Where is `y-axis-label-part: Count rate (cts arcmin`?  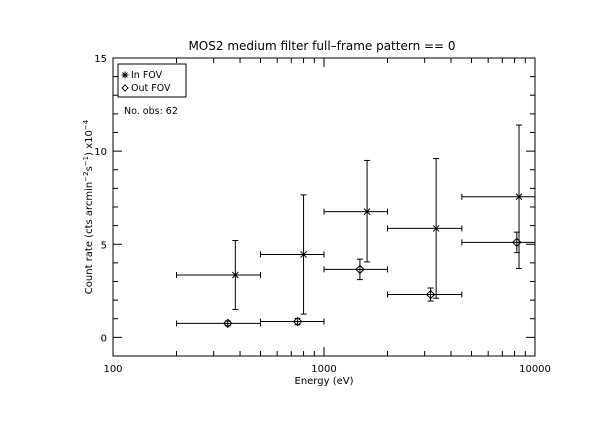 y-axis-label-part: Count rate (cts arcmin is located at coordinates (89, 238).